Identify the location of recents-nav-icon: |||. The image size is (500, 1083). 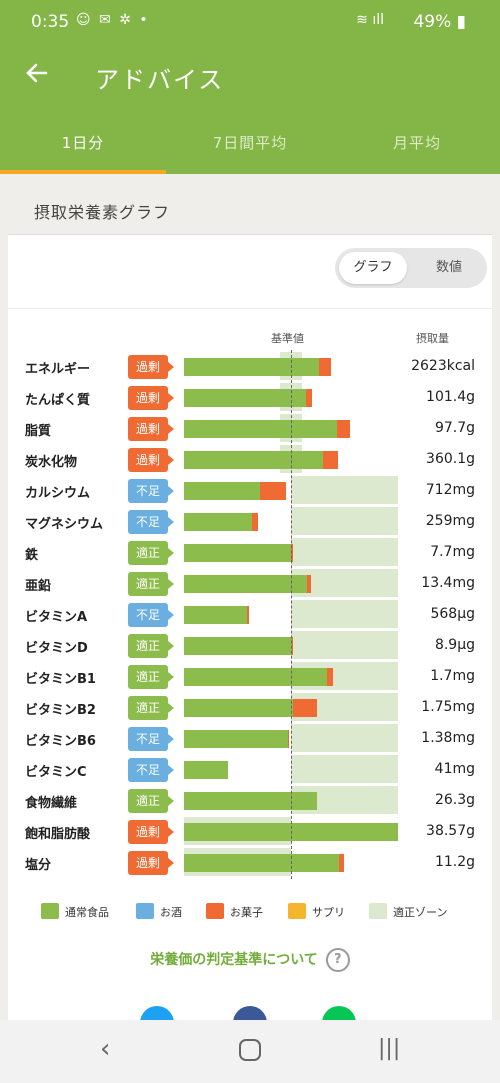
(389, 1048).